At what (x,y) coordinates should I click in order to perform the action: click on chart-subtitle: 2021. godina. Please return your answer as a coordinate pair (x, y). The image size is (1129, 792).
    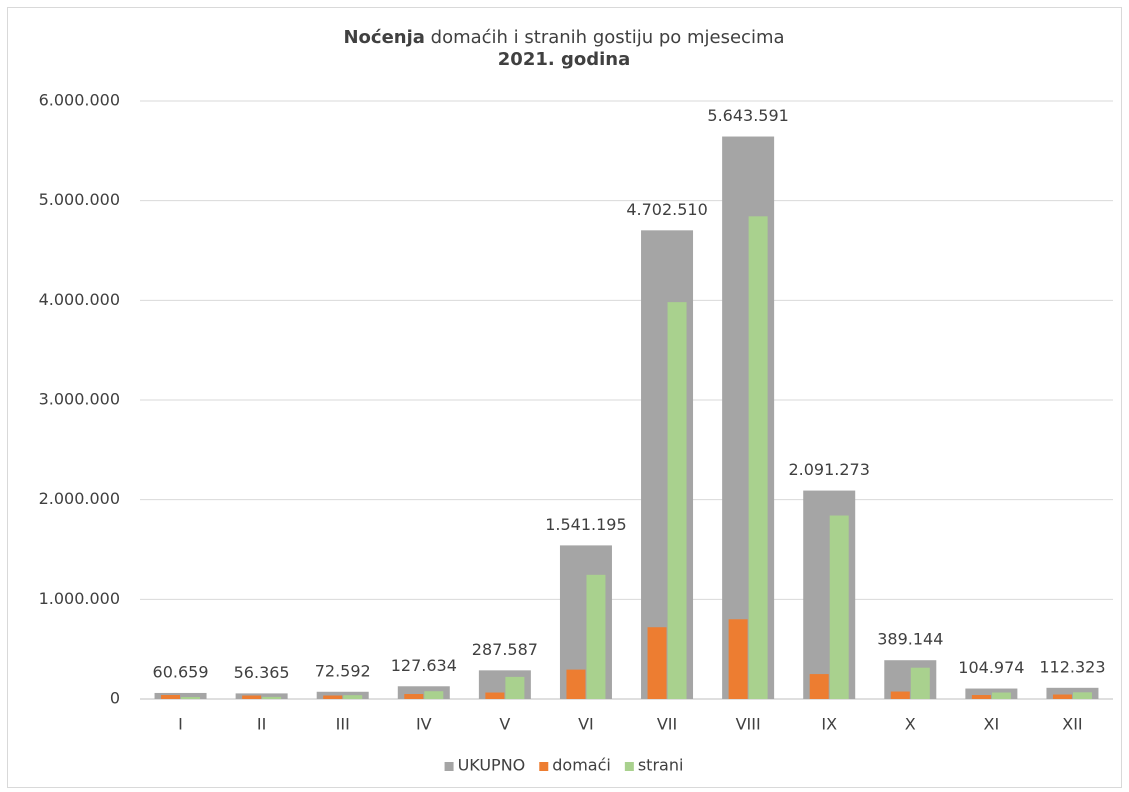
    Looking at the image, I should click on (564, 59).